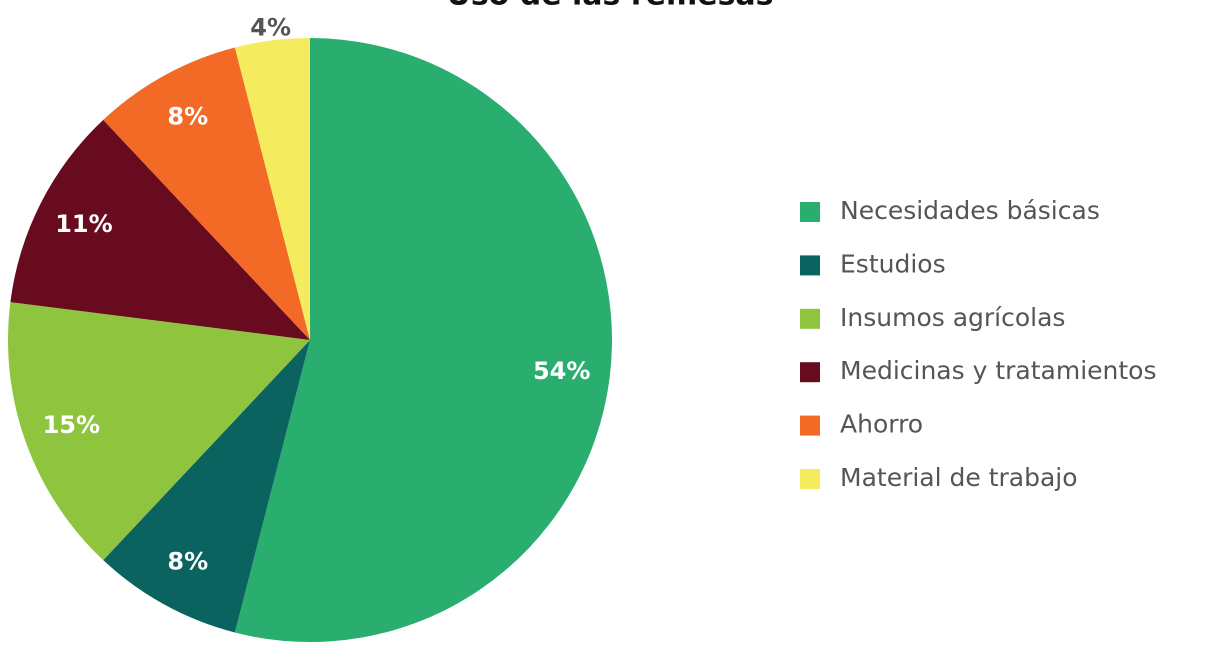  What do you see at coordinates (609, 6) in the screenshot?
I see `chart-title: Uso de las remesas` at bounding box center [609, 6].